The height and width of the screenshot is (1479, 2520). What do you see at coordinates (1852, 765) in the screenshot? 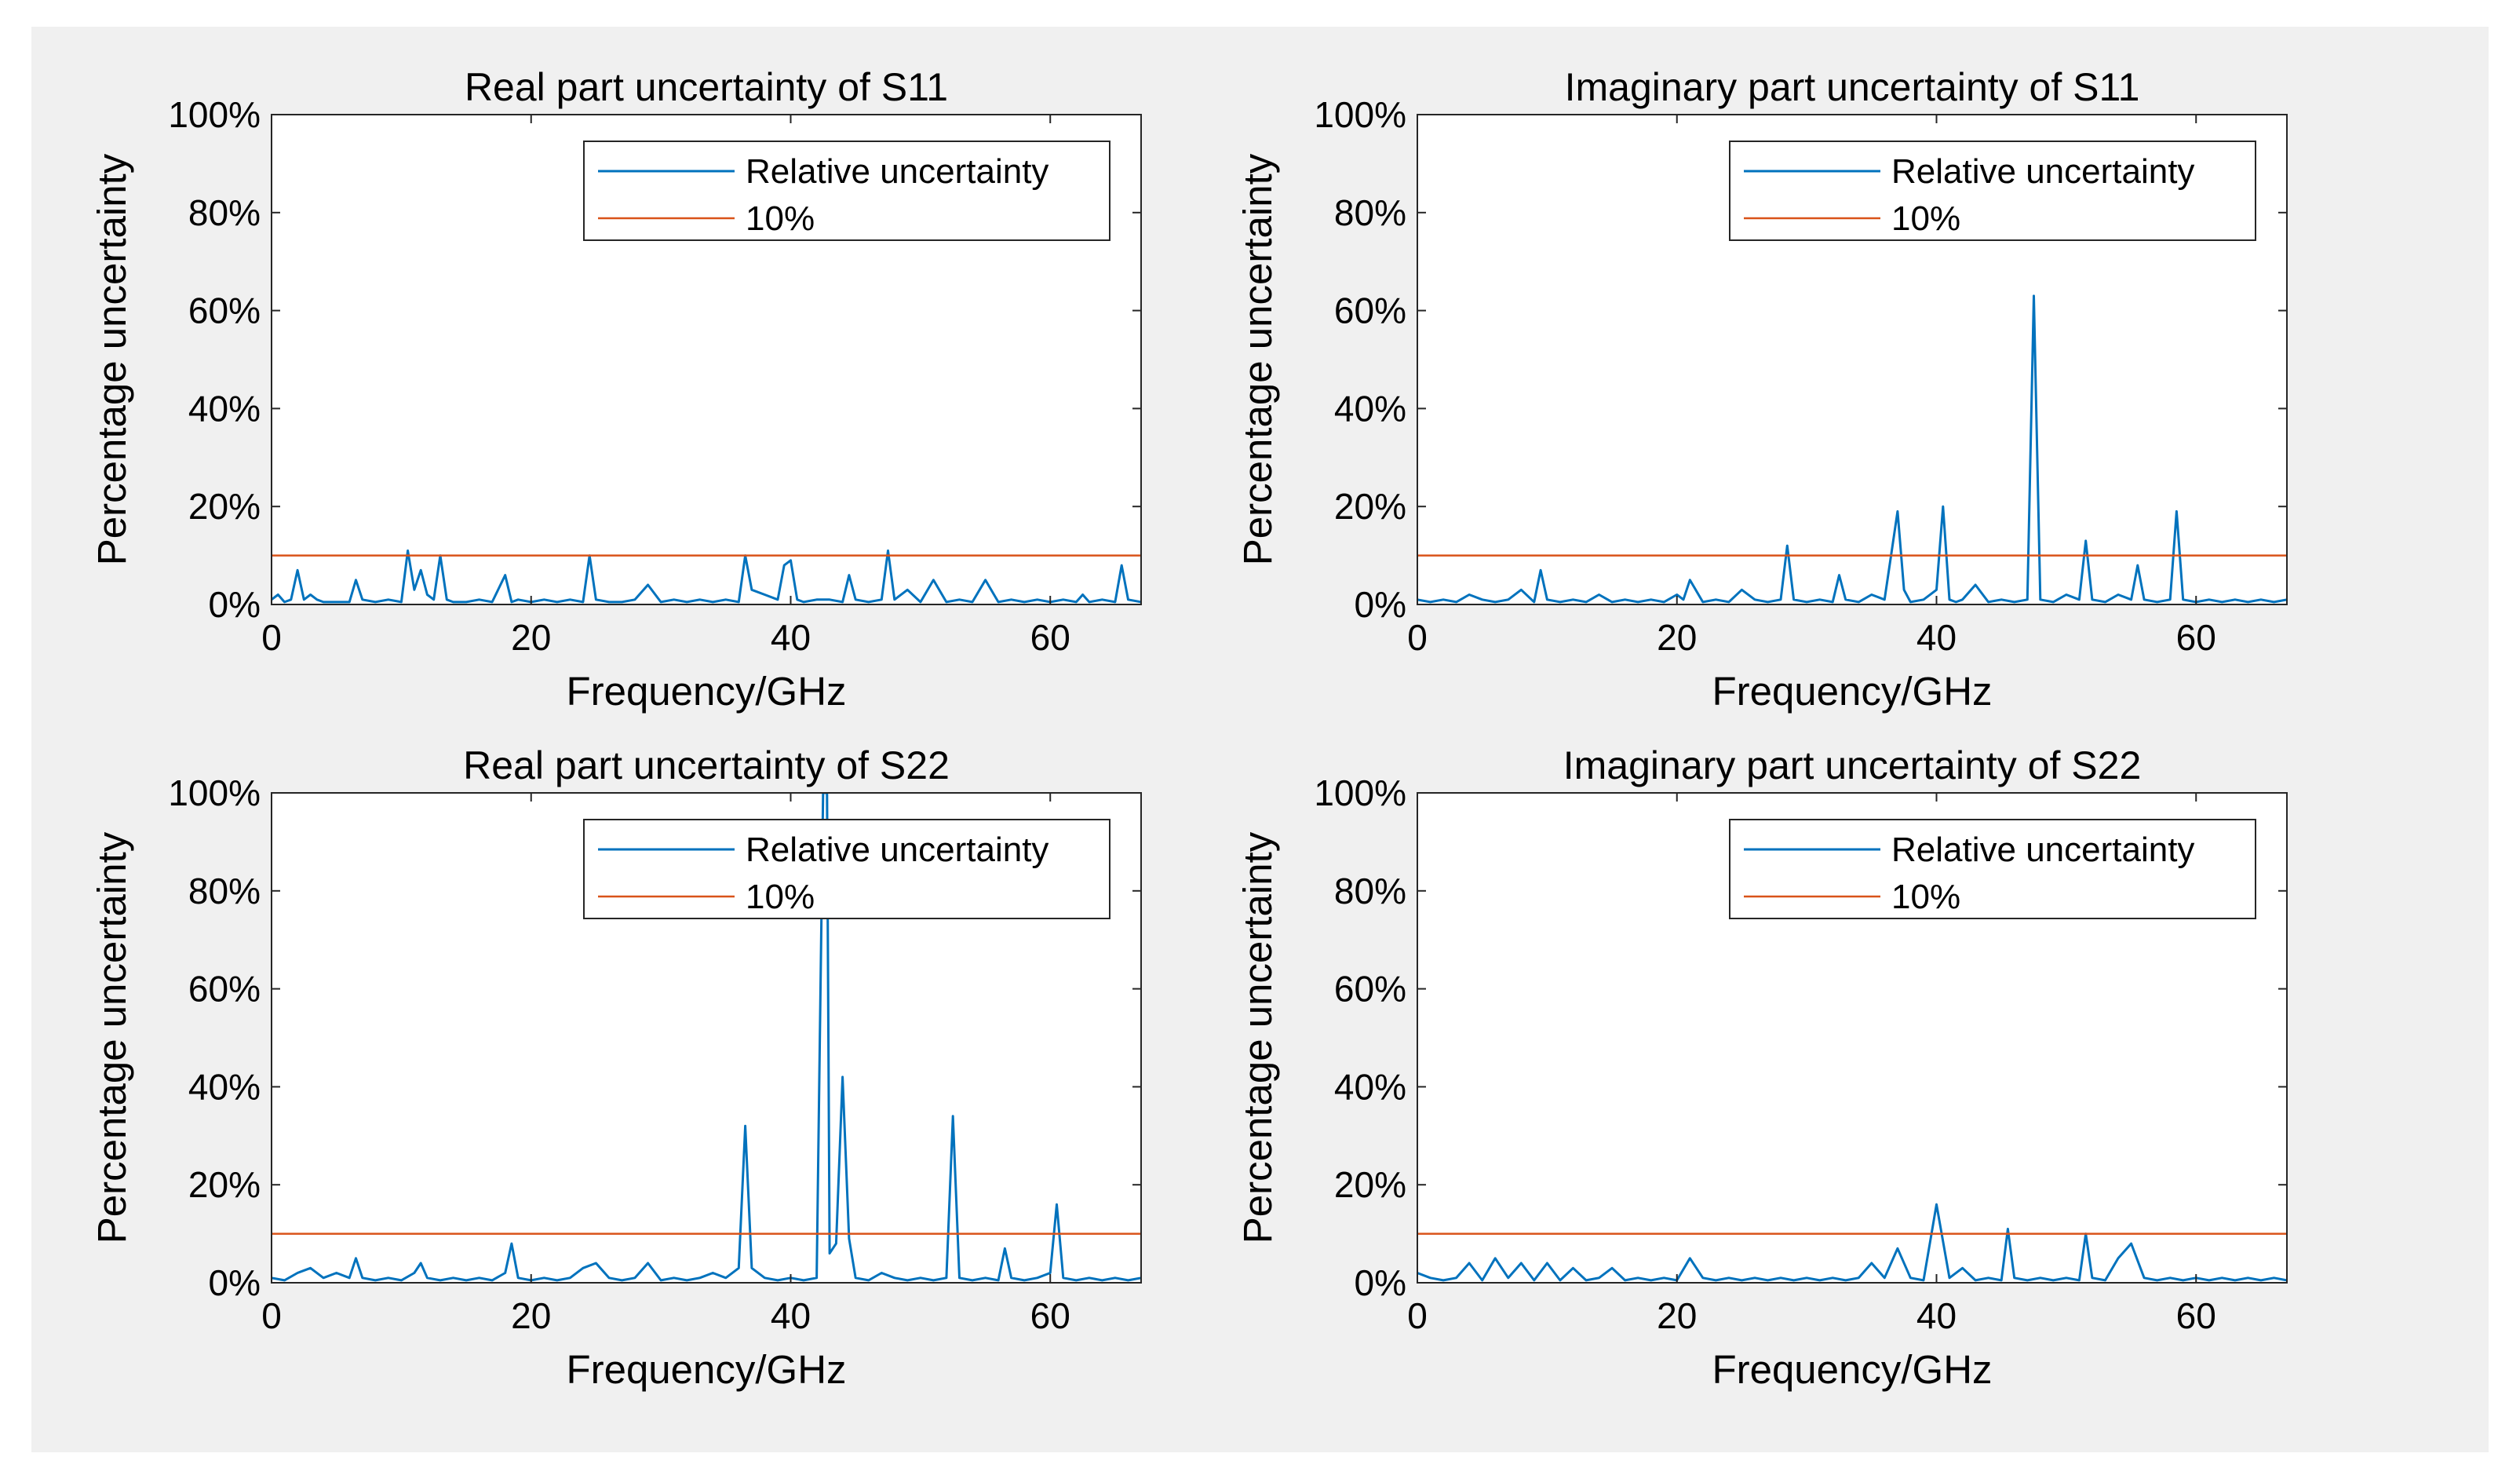
I see `chart-title: Imaginary part uncertainty of S22` at bounding box center [1852, 765].